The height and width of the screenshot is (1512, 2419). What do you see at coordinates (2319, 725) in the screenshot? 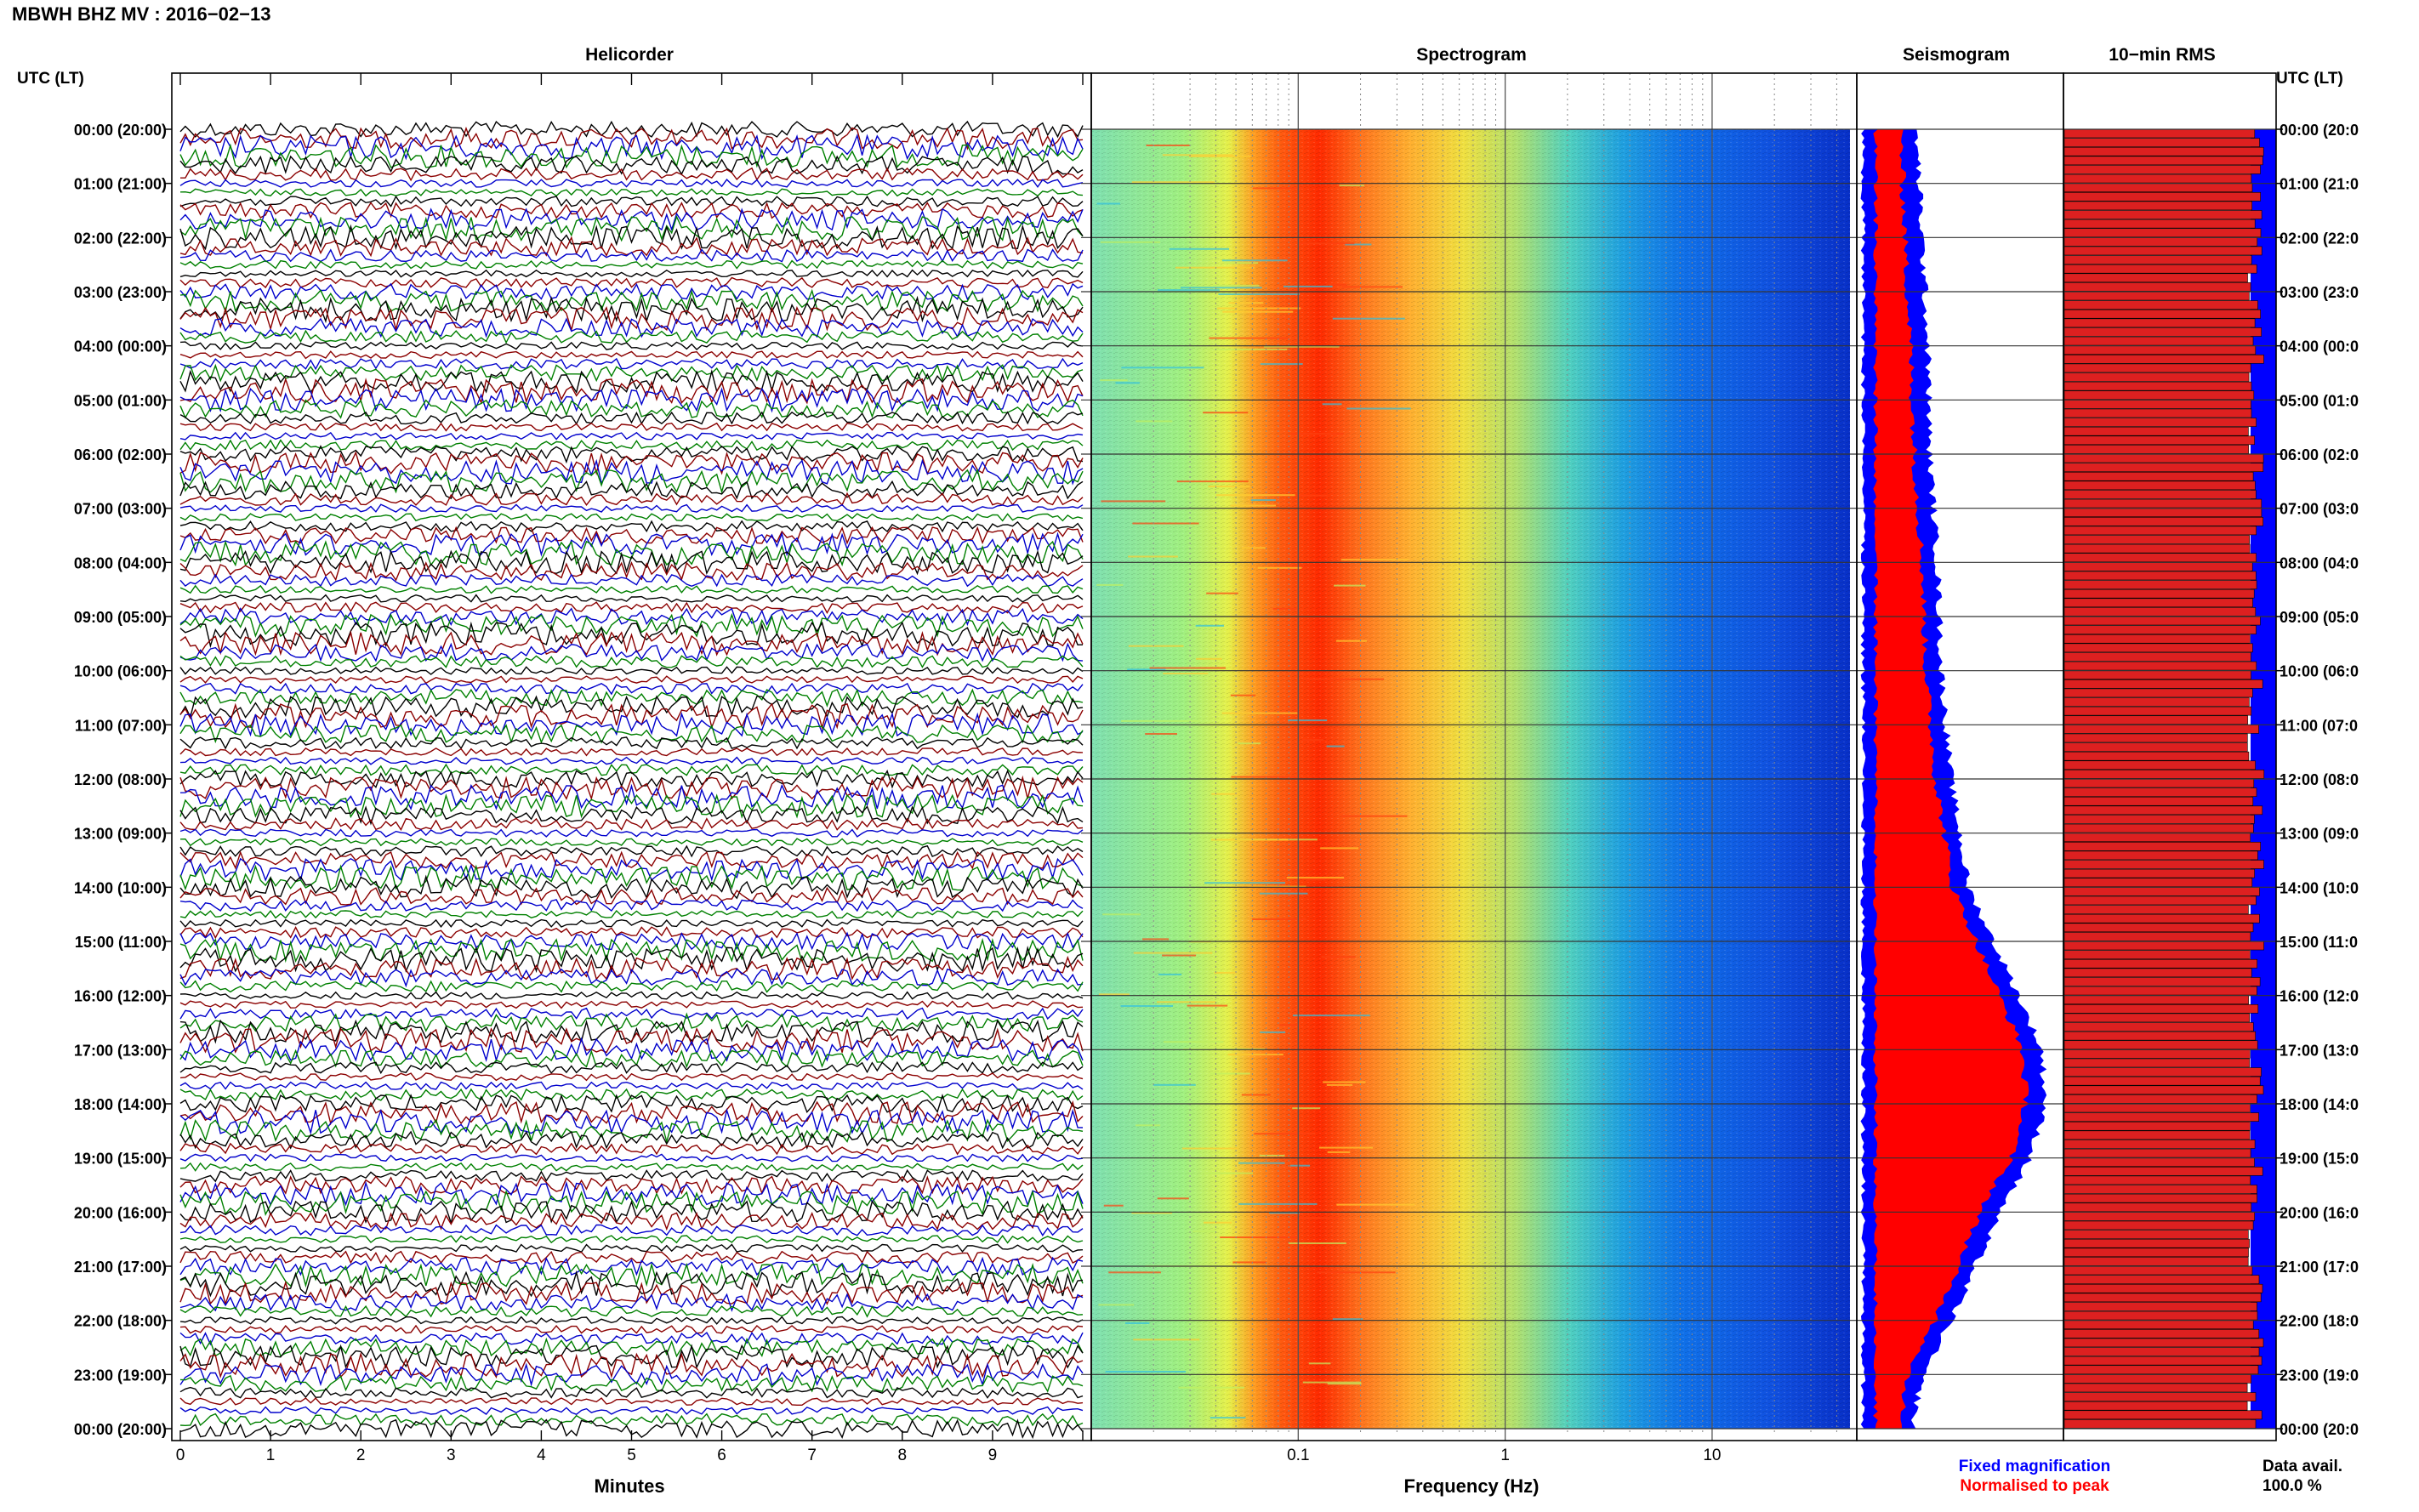
I see `hour-label-right: 11:00 (07:0` at bounding box center [2319, 725].